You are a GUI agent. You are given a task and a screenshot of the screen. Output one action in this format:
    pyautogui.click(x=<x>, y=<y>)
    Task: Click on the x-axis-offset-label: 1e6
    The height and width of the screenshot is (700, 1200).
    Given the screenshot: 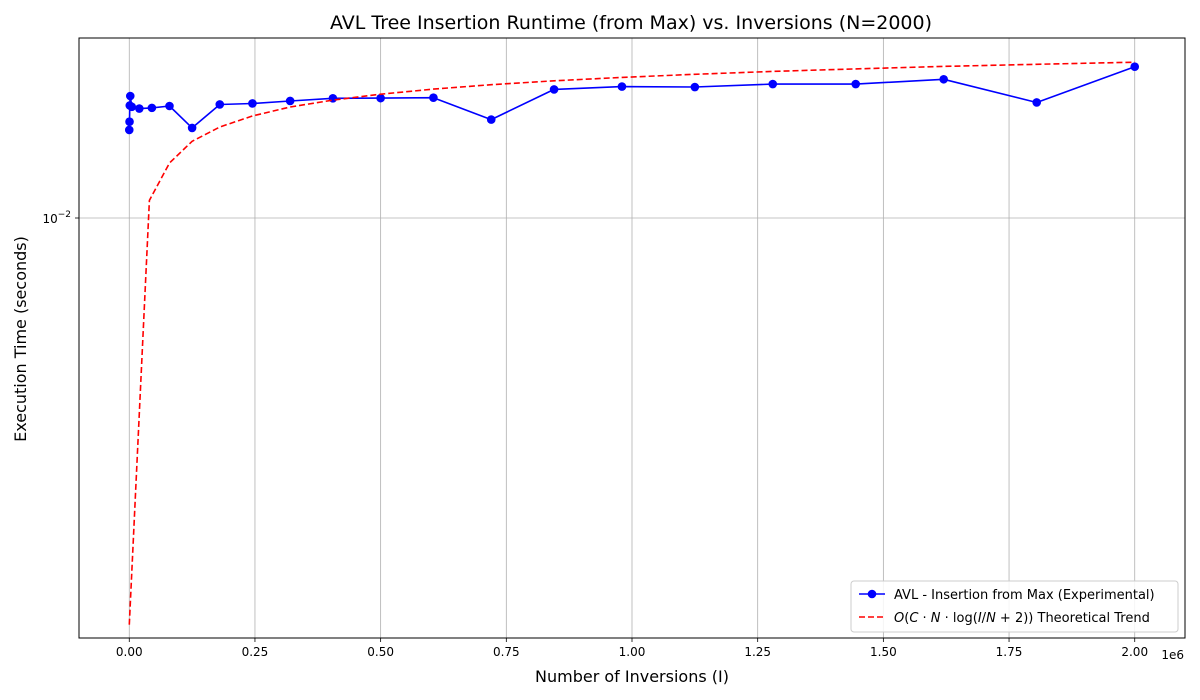 What is the action you would take?
    pyautogui.click(x=1172, y=655)
    